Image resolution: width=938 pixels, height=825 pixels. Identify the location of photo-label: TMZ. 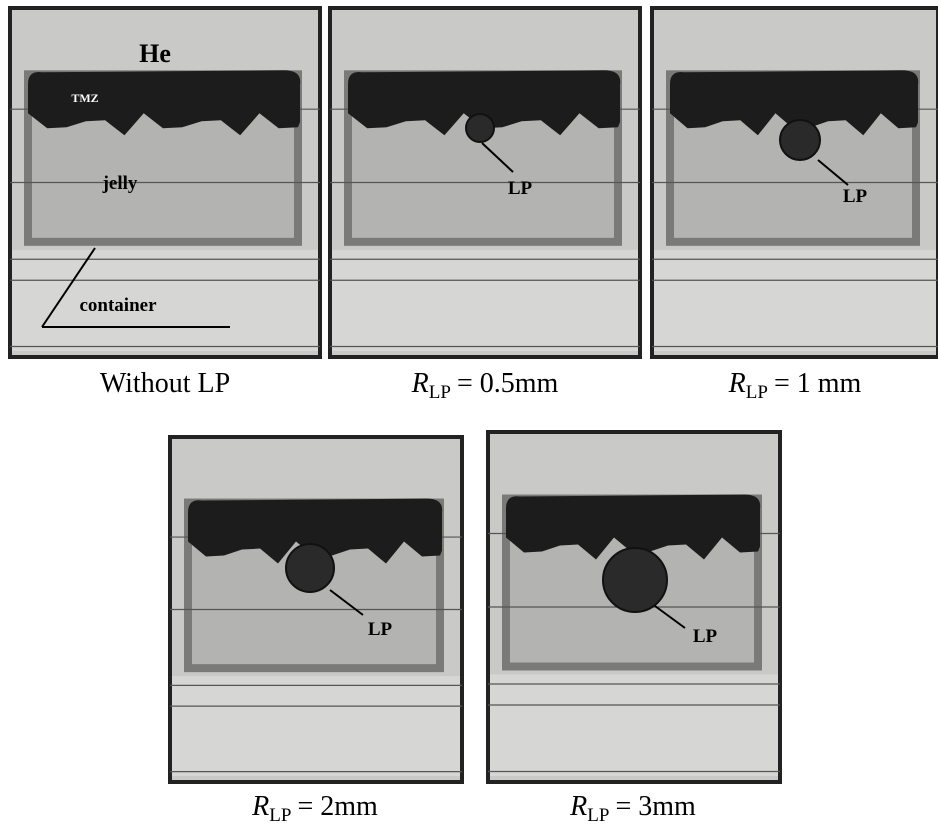
(84, 98).